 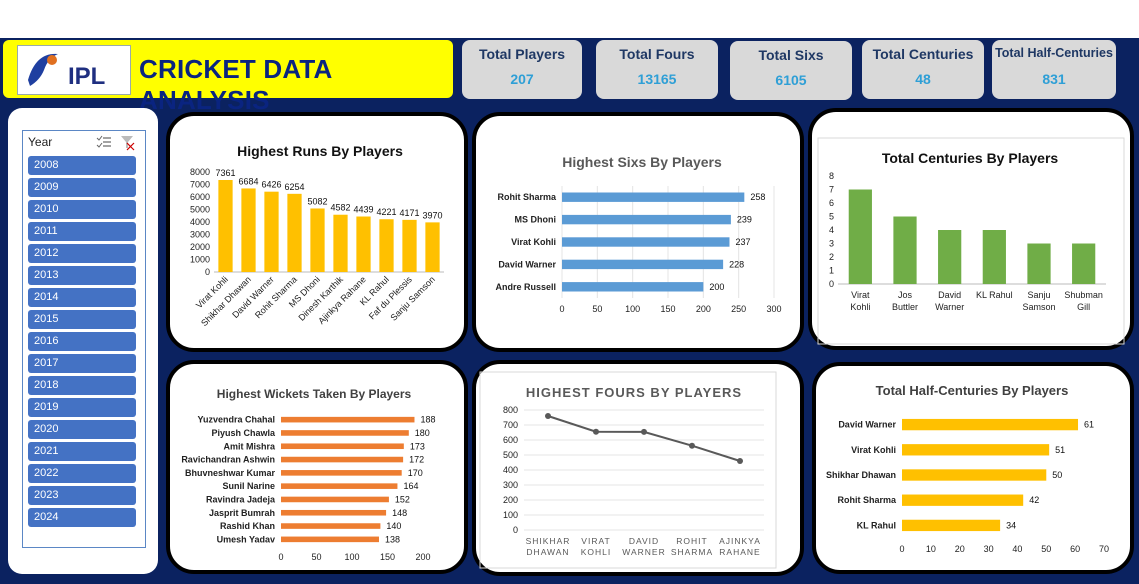 What do you see at coordinates (340, 208) in the screenshot?
I see `data-label: 4582` at bounding box center [340, 208].